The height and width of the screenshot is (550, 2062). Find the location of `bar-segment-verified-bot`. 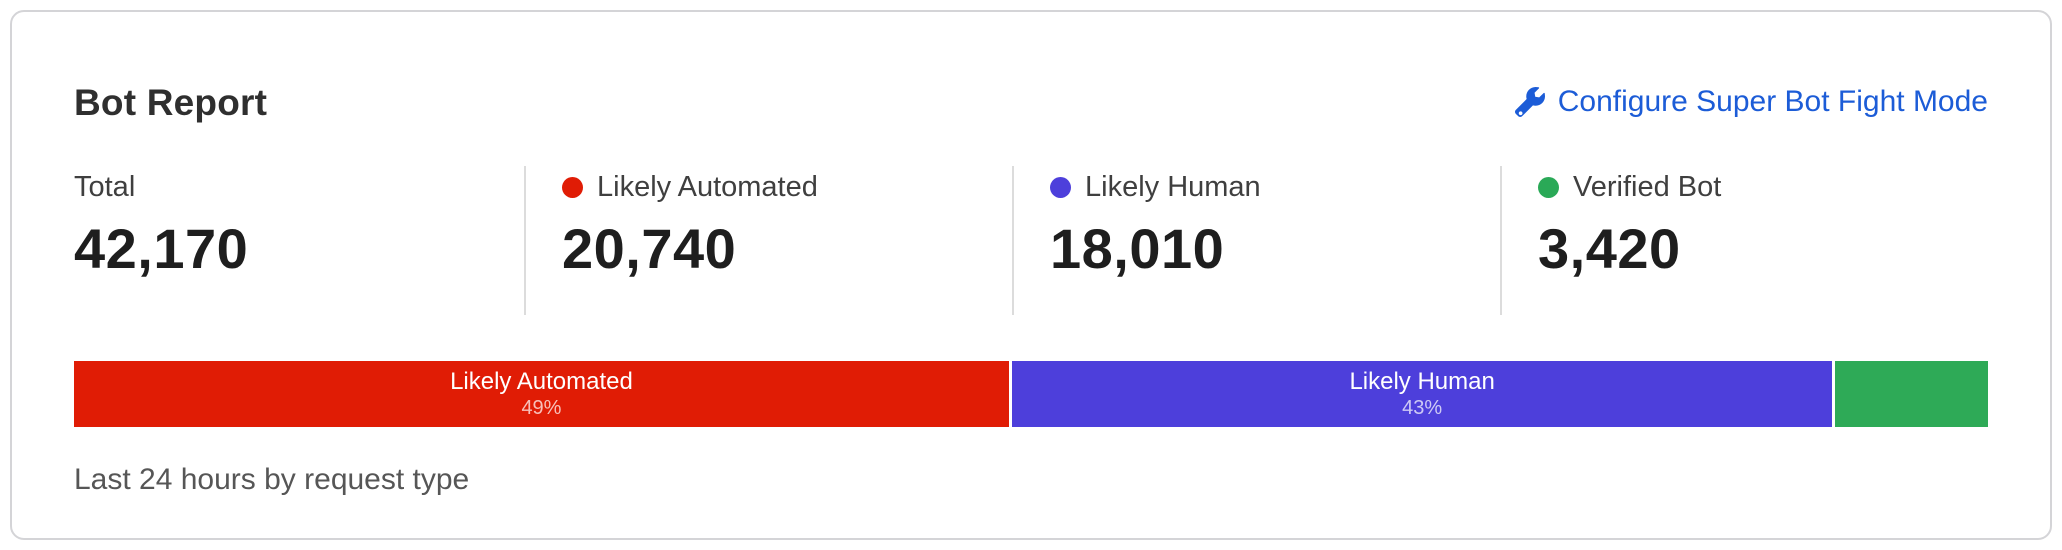

bar-segment-verified-bot is located at coordinates (1911, 394).